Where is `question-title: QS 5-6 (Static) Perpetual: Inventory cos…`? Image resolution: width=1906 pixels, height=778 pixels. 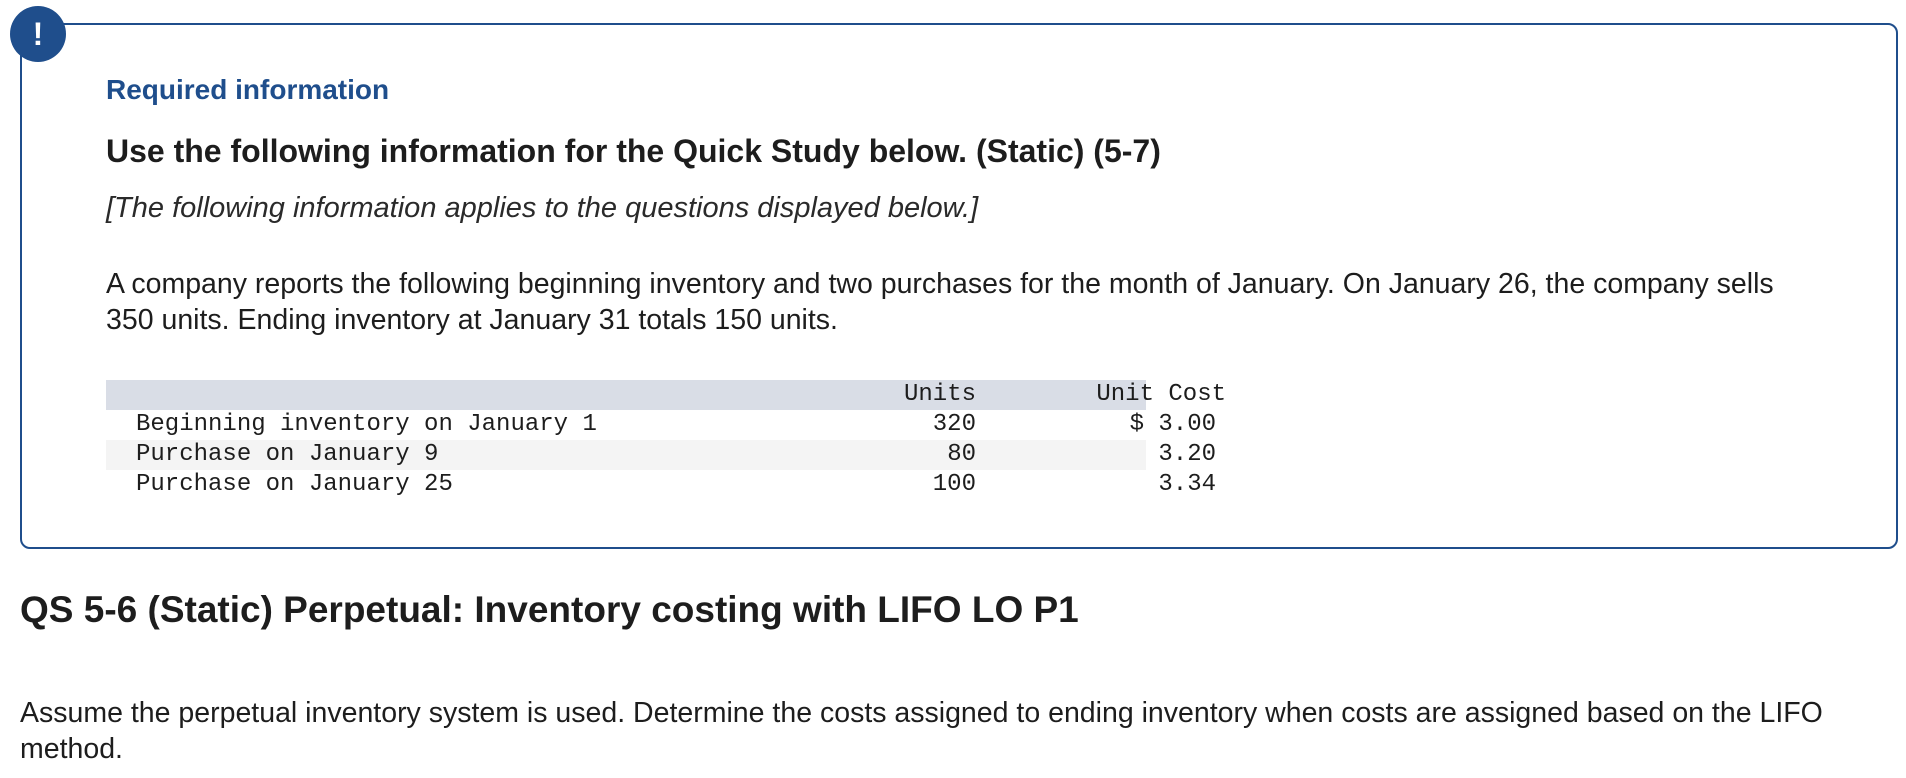
question-title: QS 5-6 (Static) Perpetual: Inventory cos… is located at coordinates (549, 609).